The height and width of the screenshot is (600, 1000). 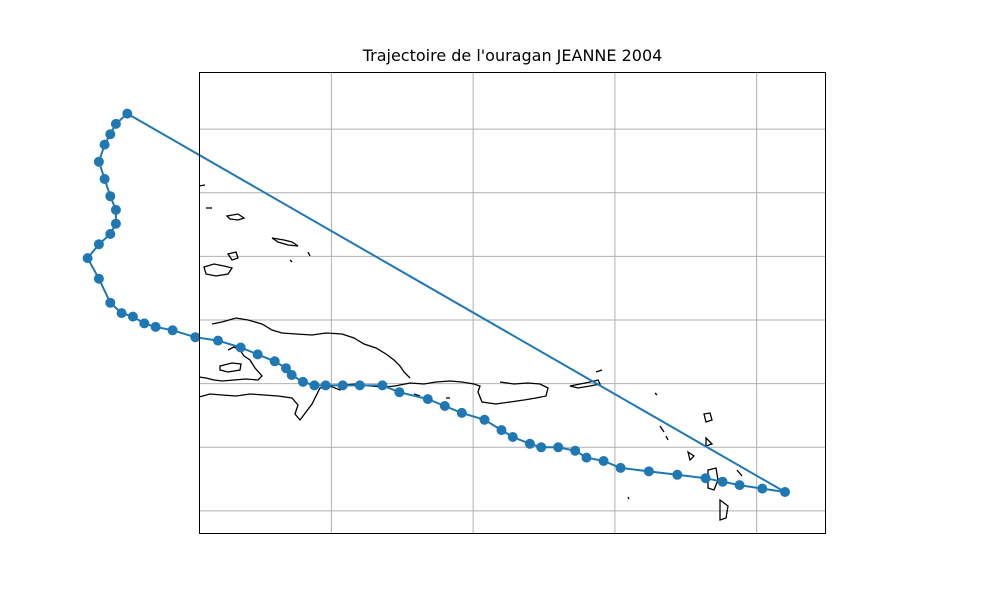 I want to click on coast-hispaniola-north, so click(x=311, y=348).